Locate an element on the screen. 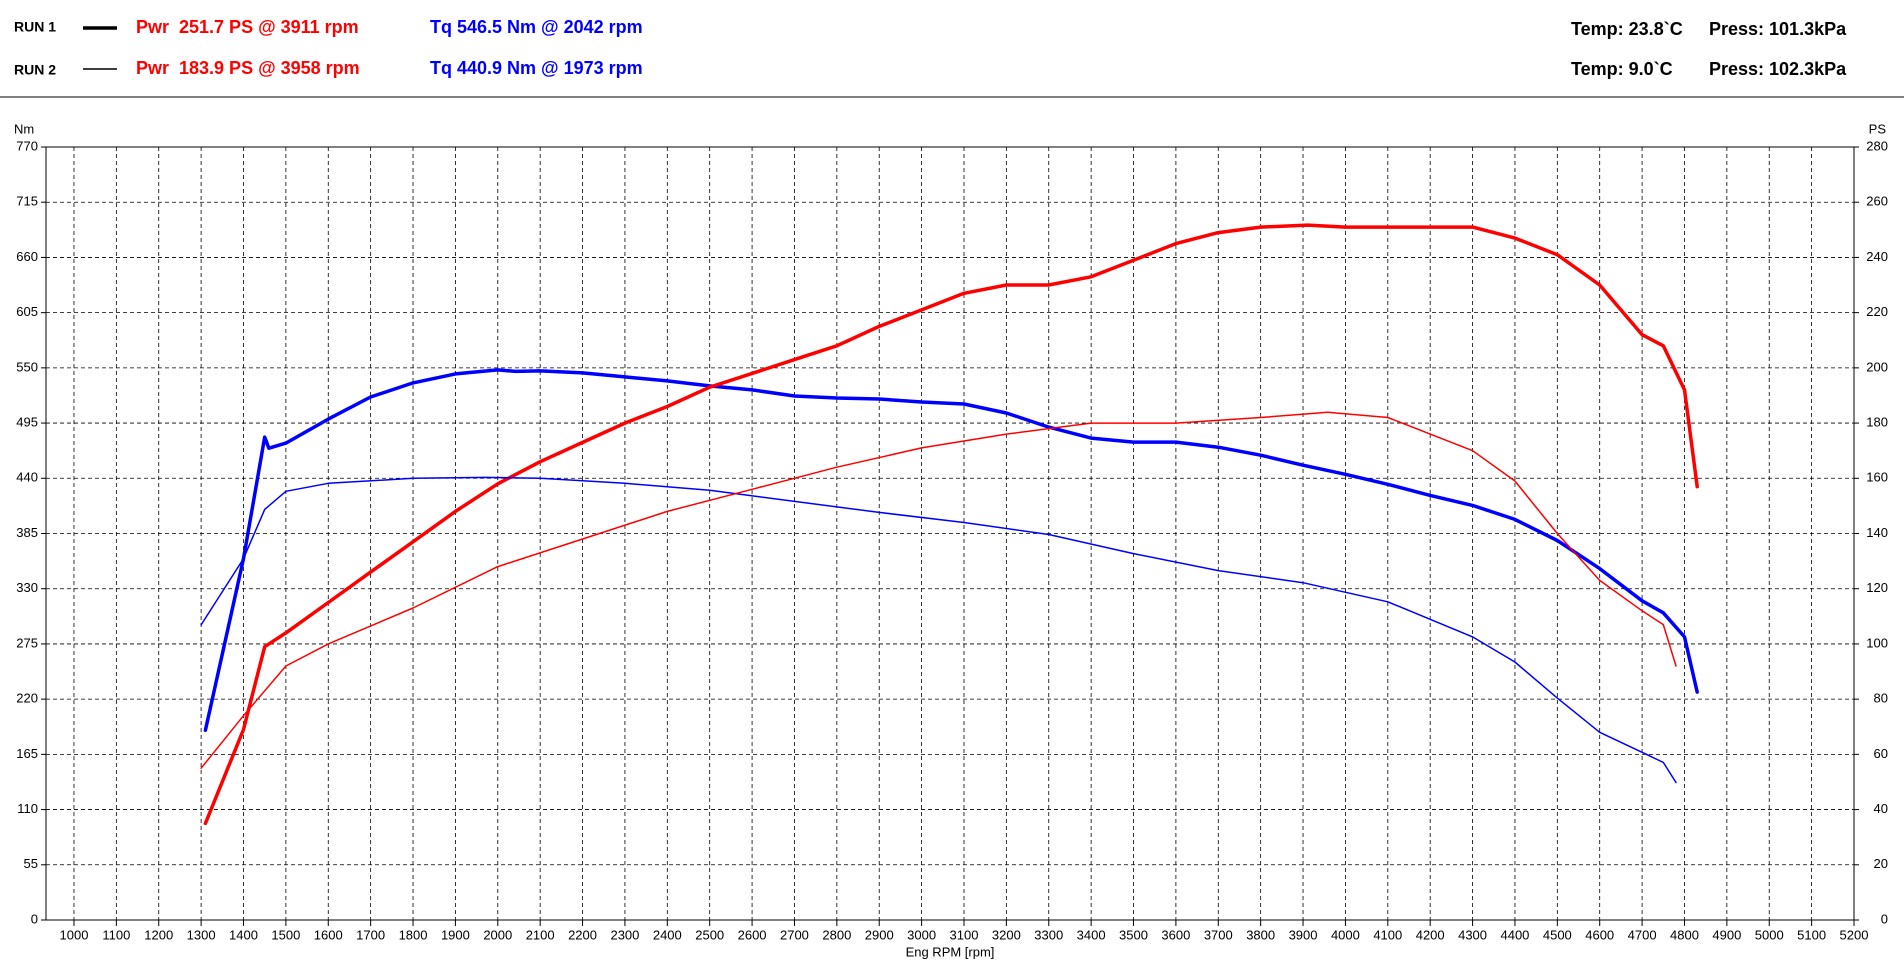 The image size is (1904, 969). y-tick-label: 440 is located at coordinates (27, 477).